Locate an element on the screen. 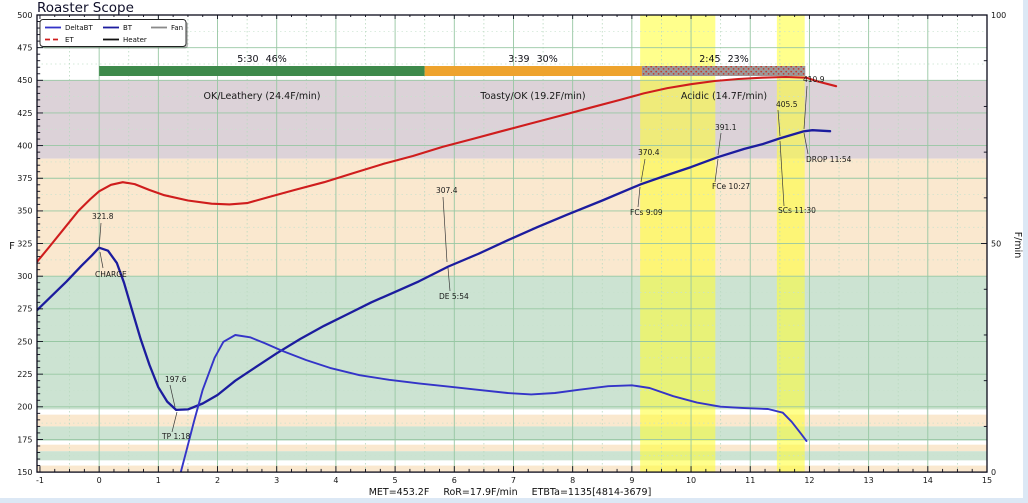 The height and width of the screenshot is (503, 1028). svg-text: 15 is located at coordinates (987, 480).